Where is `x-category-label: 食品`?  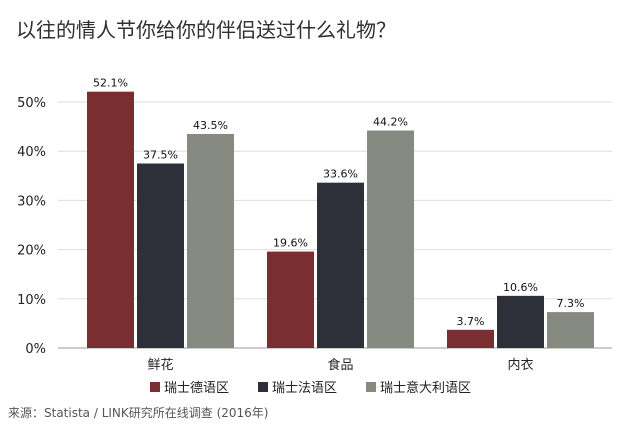 x-category-label: 食品 is located at coordinates (340, 365).